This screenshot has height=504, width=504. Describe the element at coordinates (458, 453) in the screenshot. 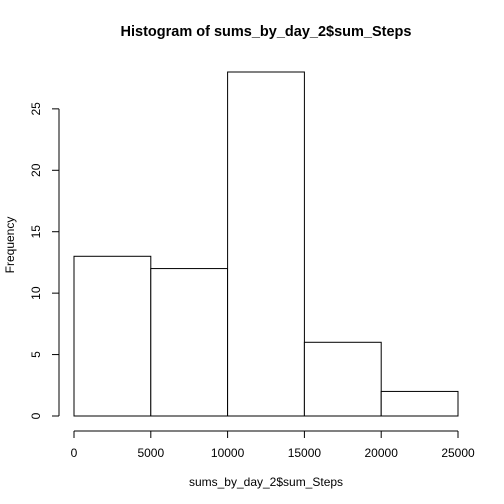

I see `x-tick-label-5: 25000` at that location.